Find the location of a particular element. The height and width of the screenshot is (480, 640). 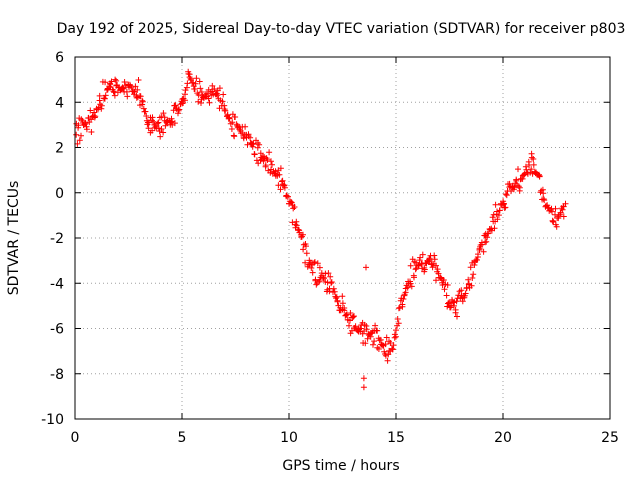

y-tick-label: -8 is located at coordinates (57, 375).